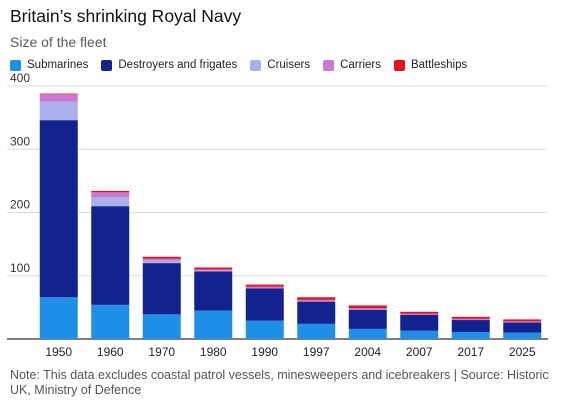  I want to click on legend-item: Cruisers, so click(280, 65).